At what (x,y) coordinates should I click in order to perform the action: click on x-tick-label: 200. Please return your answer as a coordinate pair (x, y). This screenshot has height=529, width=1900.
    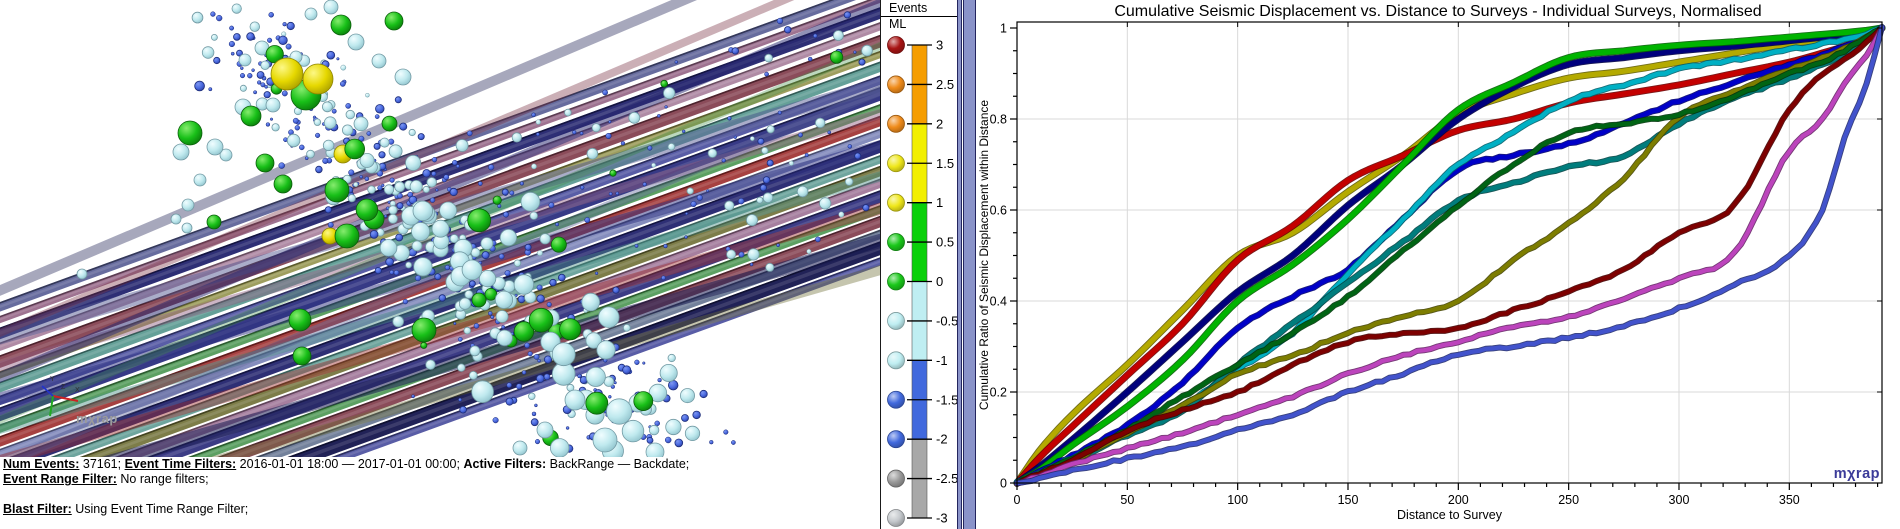
    Looking at the image, I should click on (1458, 500).